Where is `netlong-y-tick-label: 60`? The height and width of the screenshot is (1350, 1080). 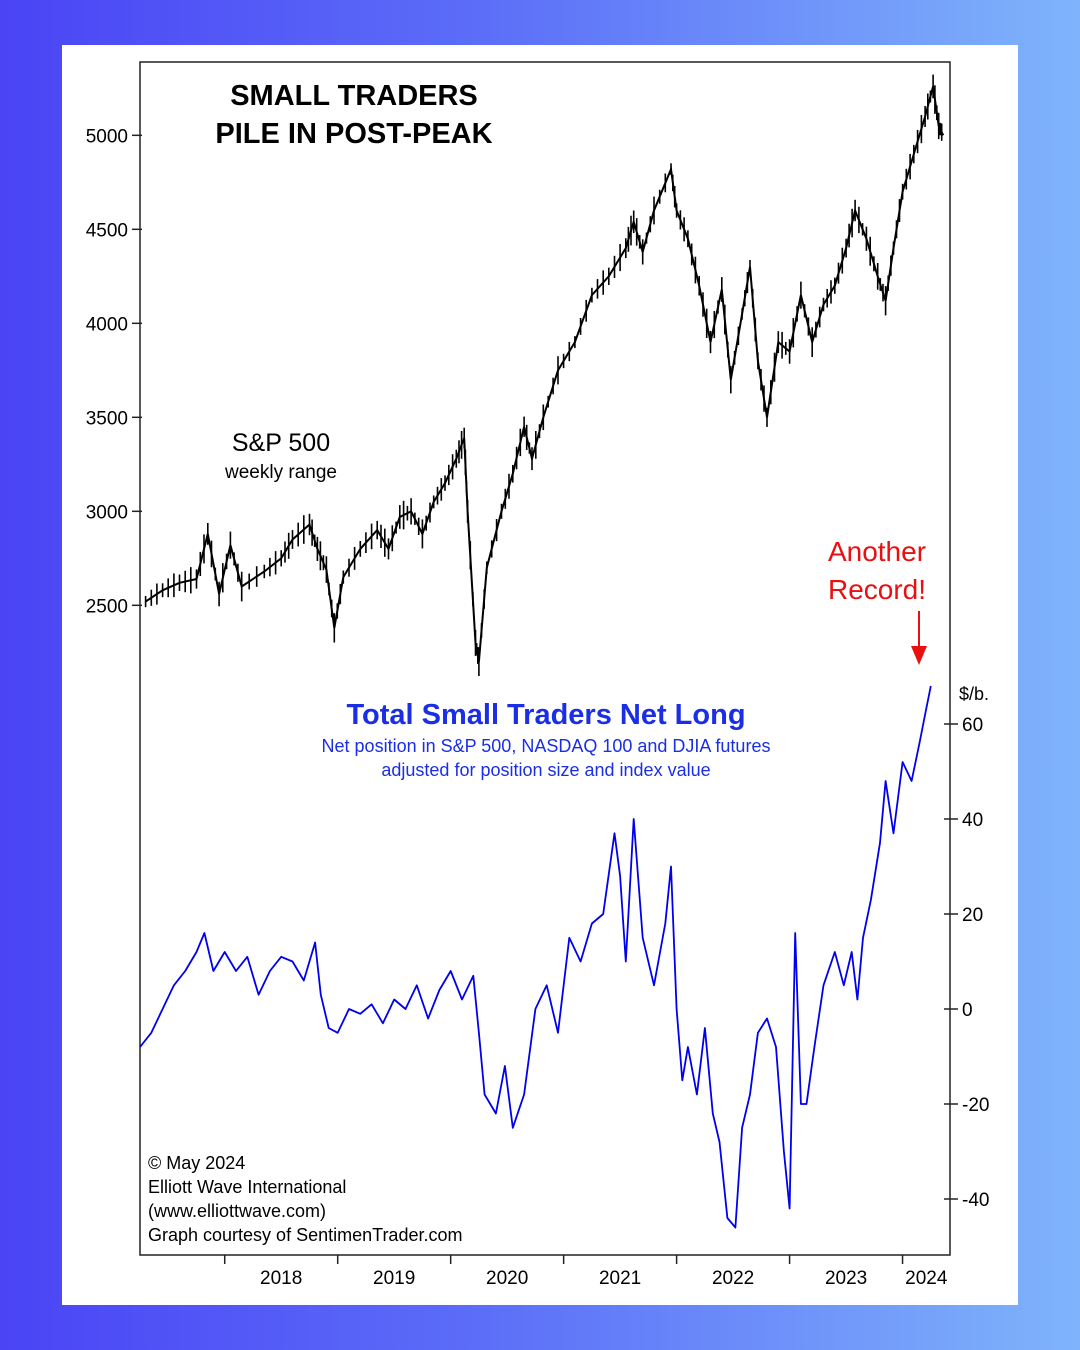
netlong-y-tick-label: 60 is located at coordinates (972, 725).